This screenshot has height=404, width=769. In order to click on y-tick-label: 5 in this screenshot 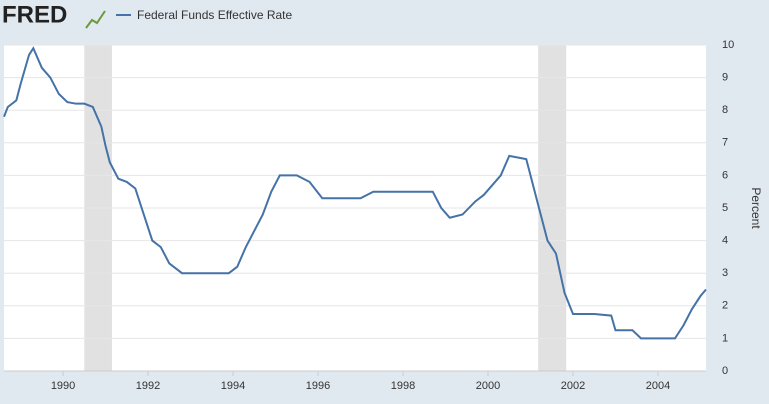, I will do `click(725, 208)`.